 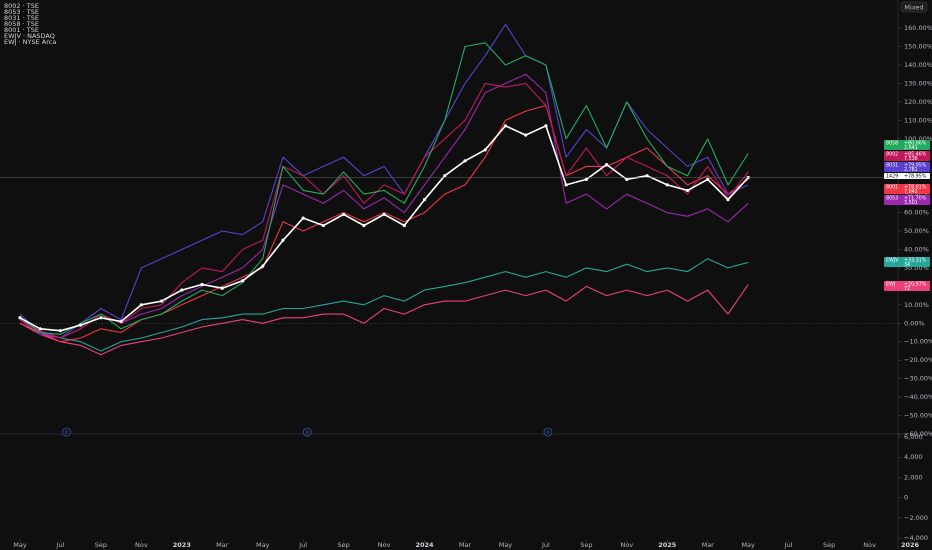 I want to click on tag-name: 8001, so click(x=892, y=188).